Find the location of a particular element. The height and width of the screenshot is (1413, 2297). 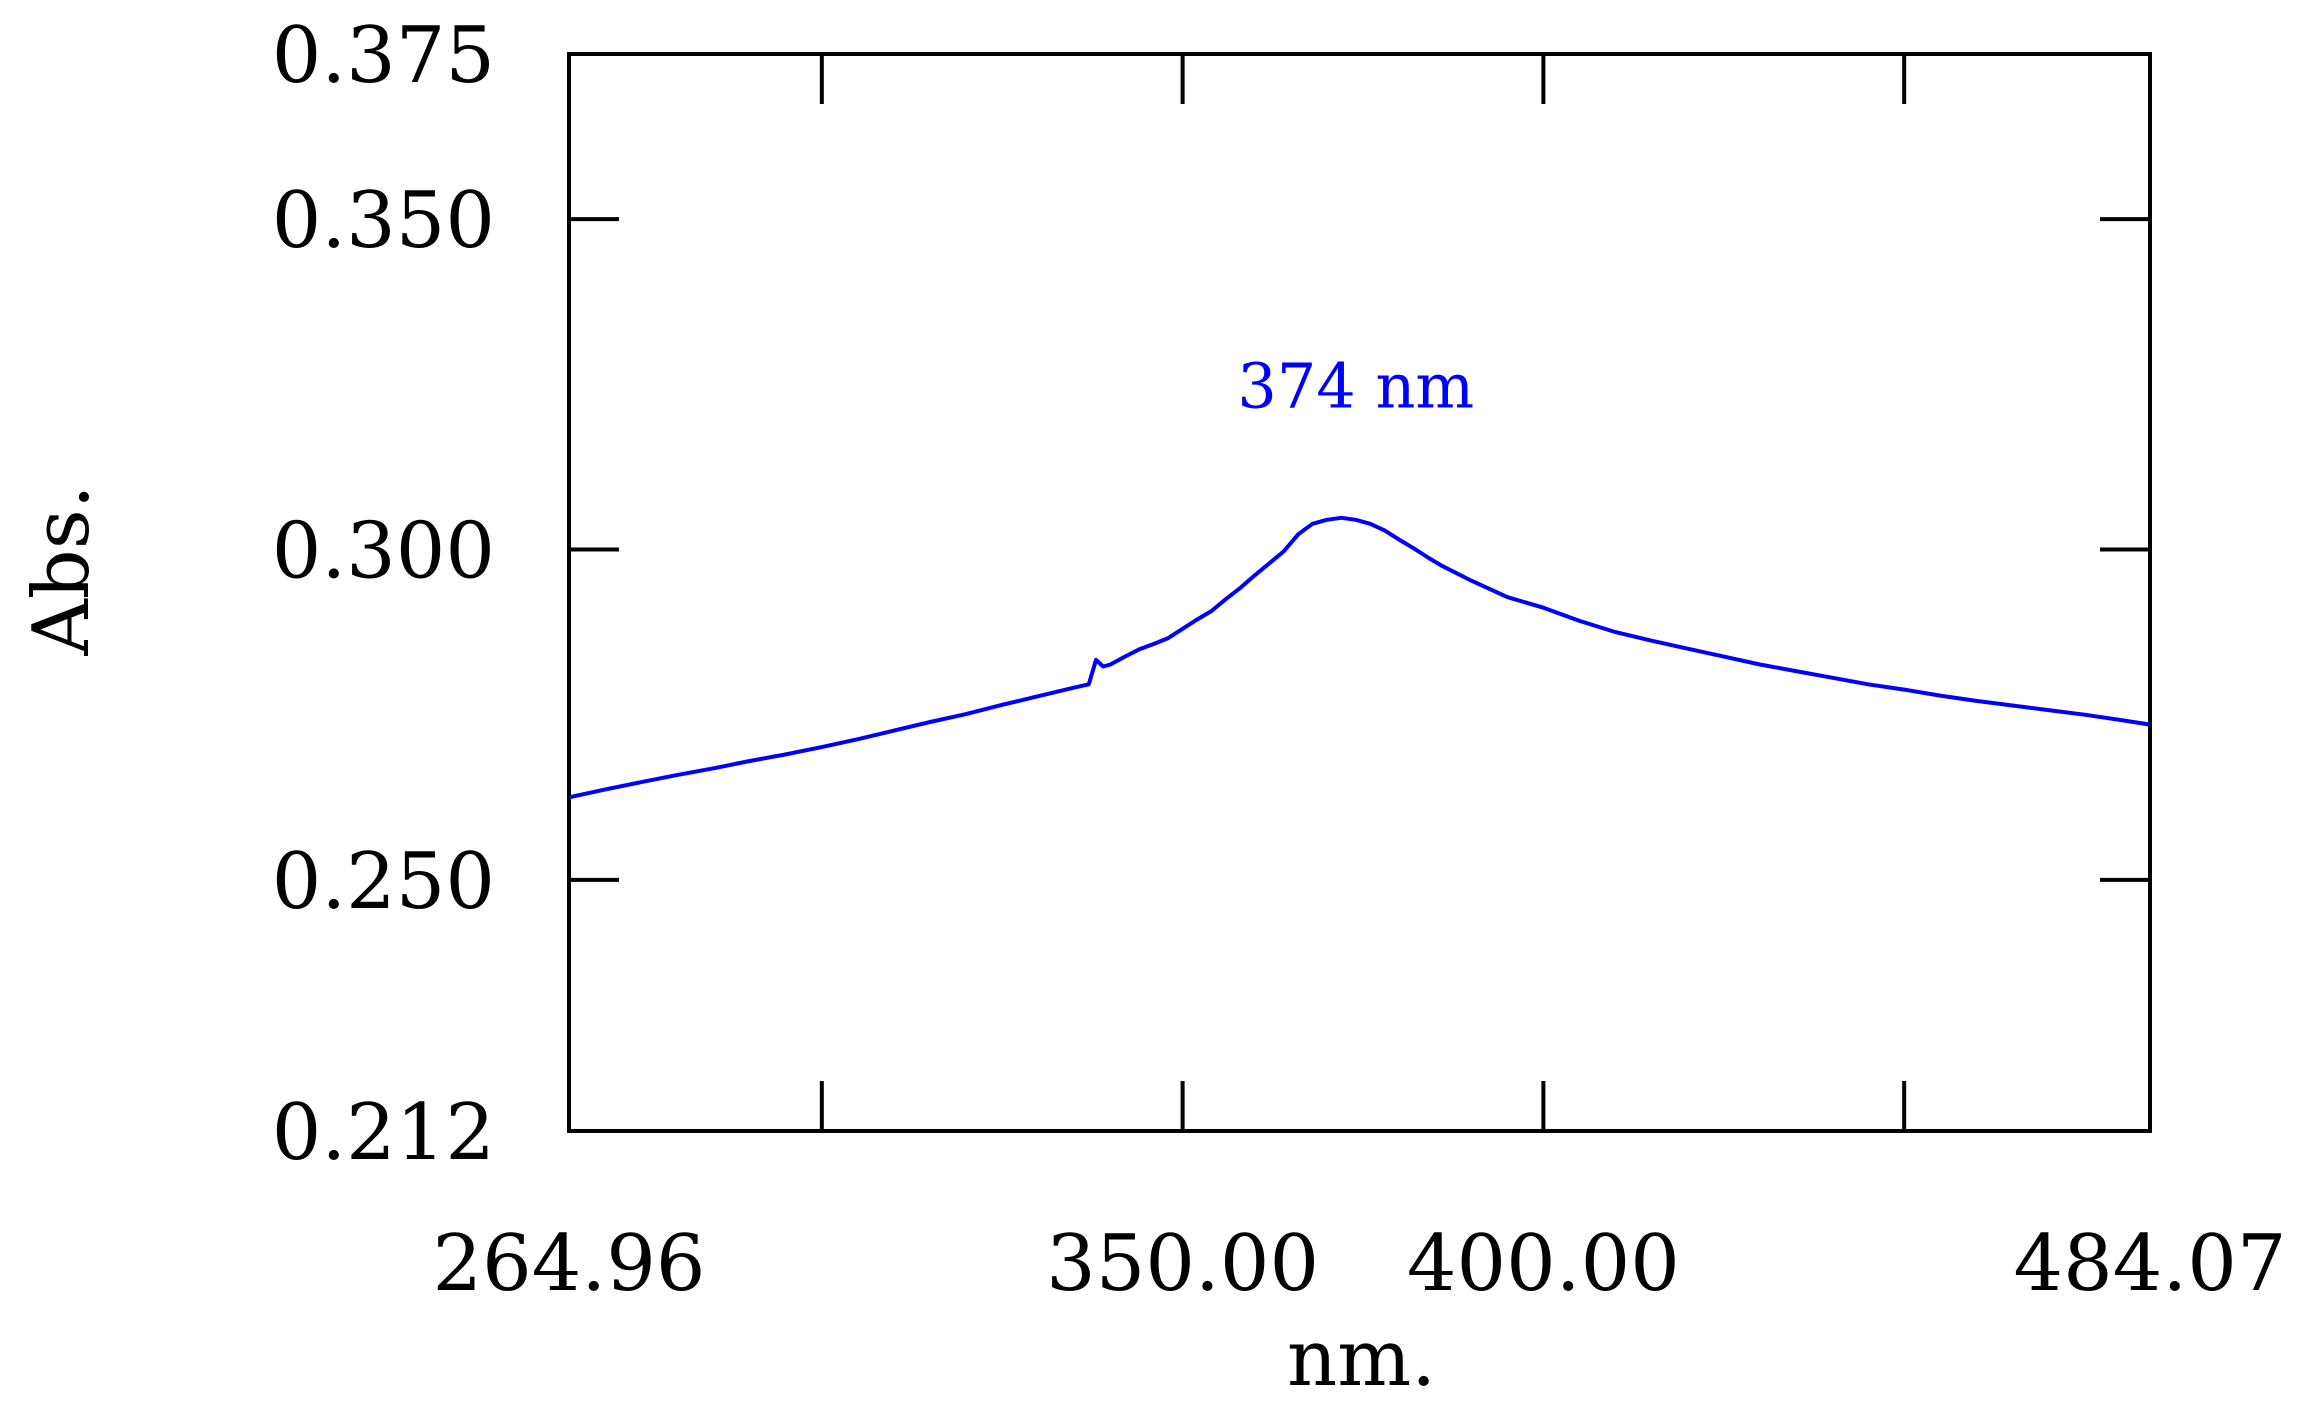

y-tick-label-0: 0.212 is located at coordinates (383, 1133).